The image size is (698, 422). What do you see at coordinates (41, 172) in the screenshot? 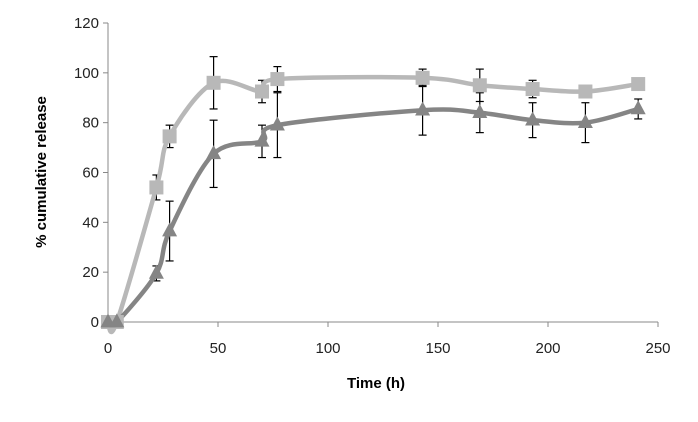
I see `y-axis-title: % cumulative release` at bounding box center [41, 172].